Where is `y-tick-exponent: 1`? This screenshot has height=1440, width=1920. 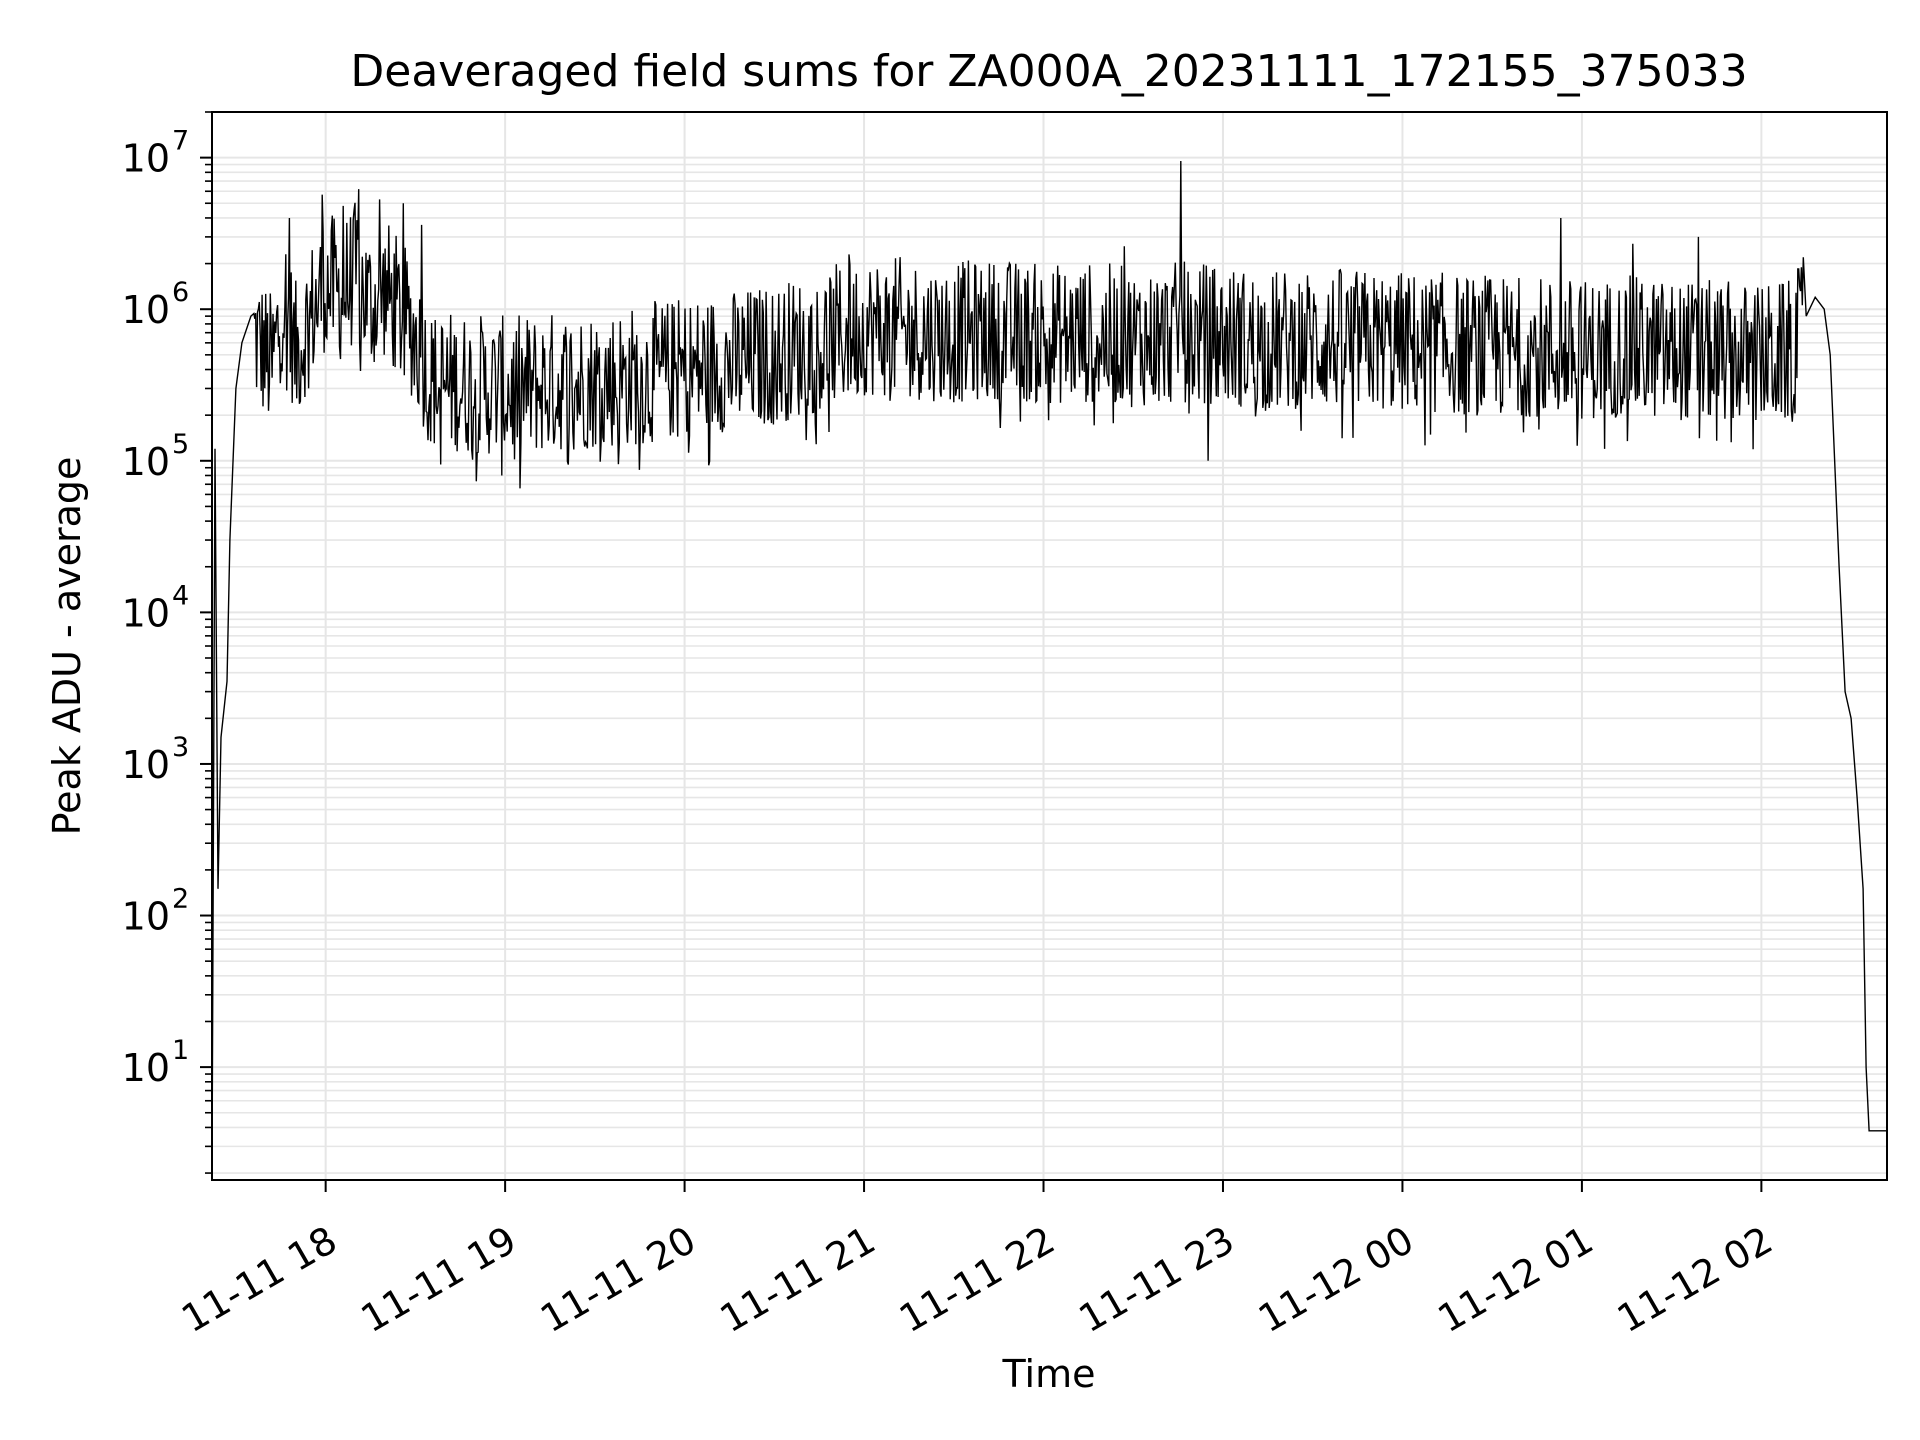
y-tick-exponent: 1 is located at coordinates (180, 1050).